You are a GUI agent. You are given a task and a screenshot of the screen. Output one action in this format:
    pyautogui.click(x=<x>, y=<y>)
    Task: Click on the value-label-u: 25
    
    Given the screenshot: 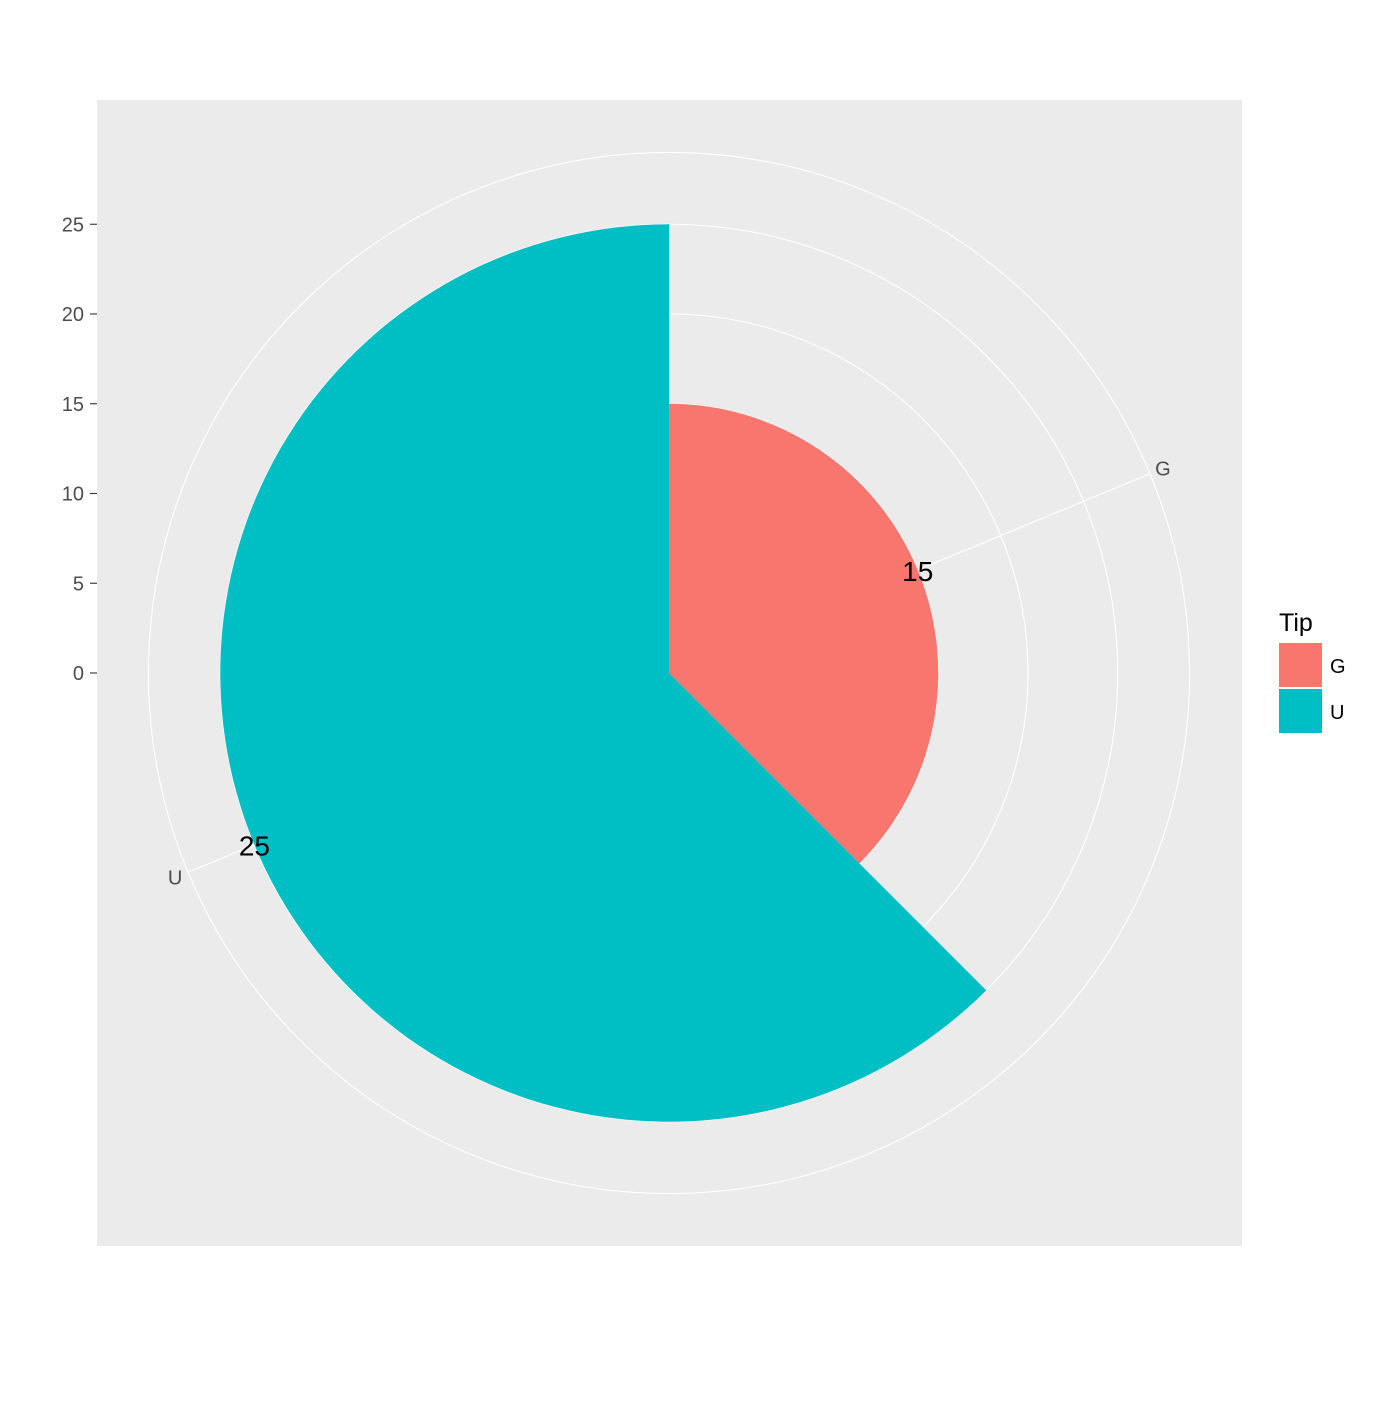 What is the action you would take?
    pyautogui.click(x=254, y=846)
    